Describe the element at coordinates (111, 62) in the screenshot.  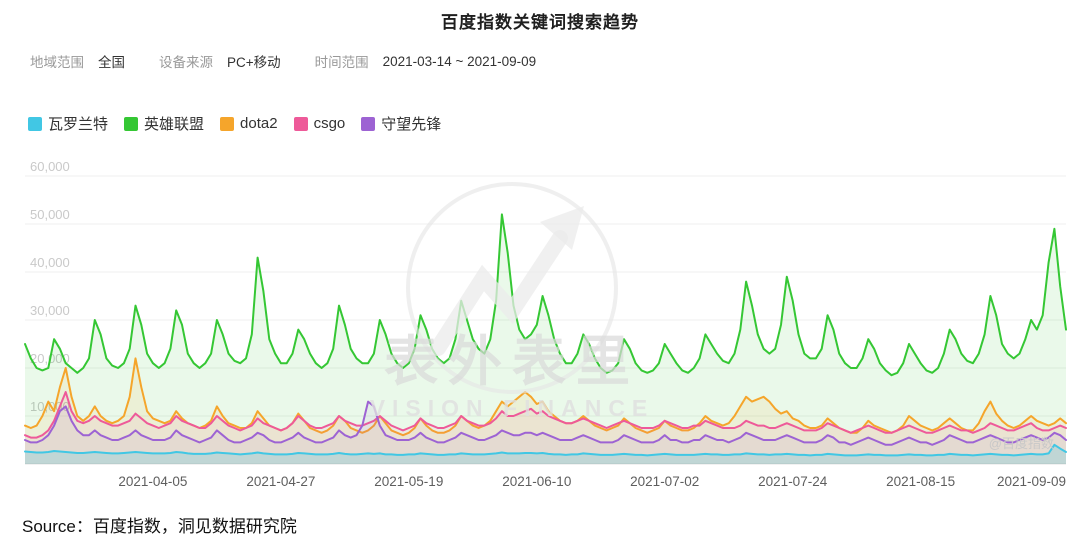
I see `filter-region-value: 全国` at that location.